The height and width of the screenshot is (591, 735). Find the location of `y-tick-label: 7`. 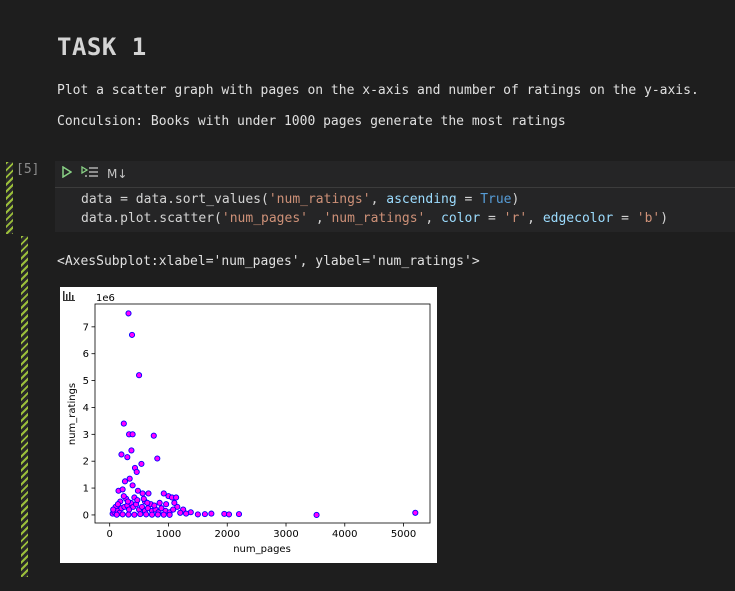

y-tick-label: 7 is located at coordinates (86, 327).